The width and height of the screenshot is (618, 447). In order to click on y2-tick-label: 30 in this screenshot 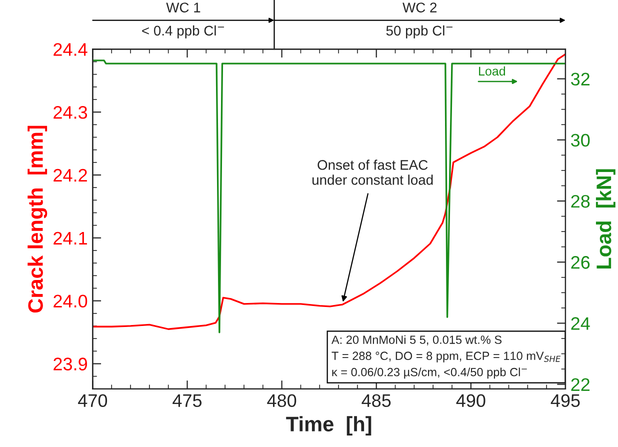, I will do `click(580, 140)`.